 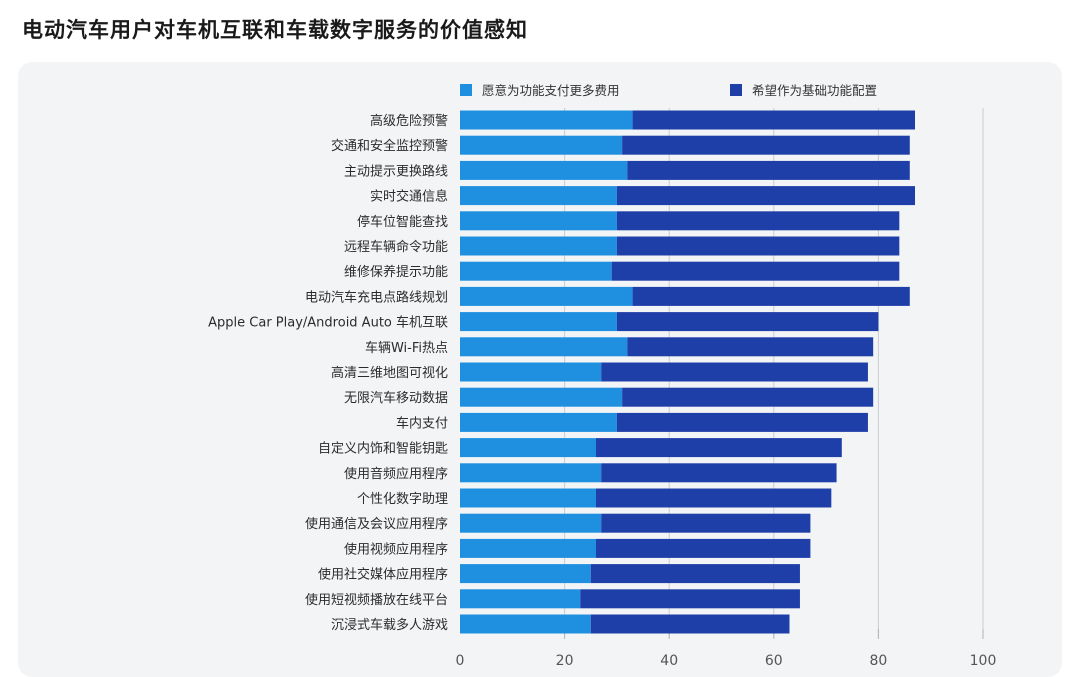 What do you see at coordinates (396, 247) in the screenshot?
I see `category-label: 远程车辆命令功能` at bounding box center [396, 247].